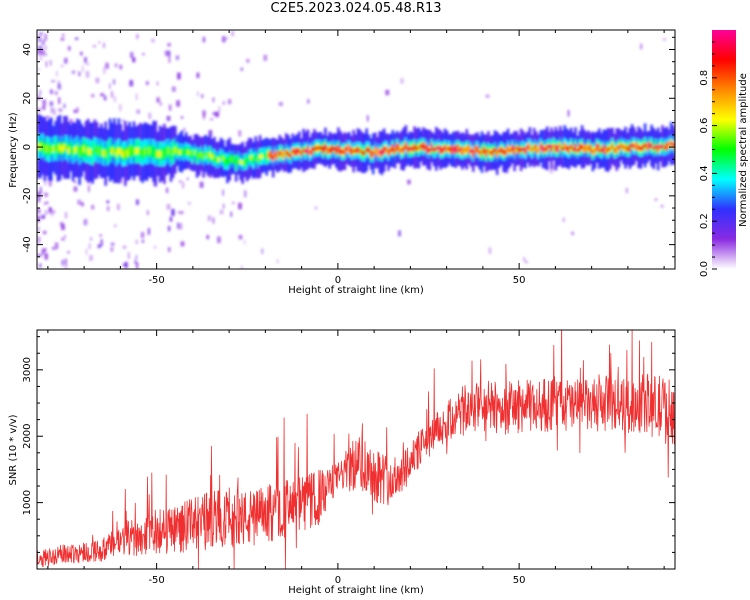 This screenshot has width=750, height=600. Describe the element at coordinates (356, 290) in the screenshot. I see `spectrogram-x-axis-label: Height of straight line (km)` at that location.